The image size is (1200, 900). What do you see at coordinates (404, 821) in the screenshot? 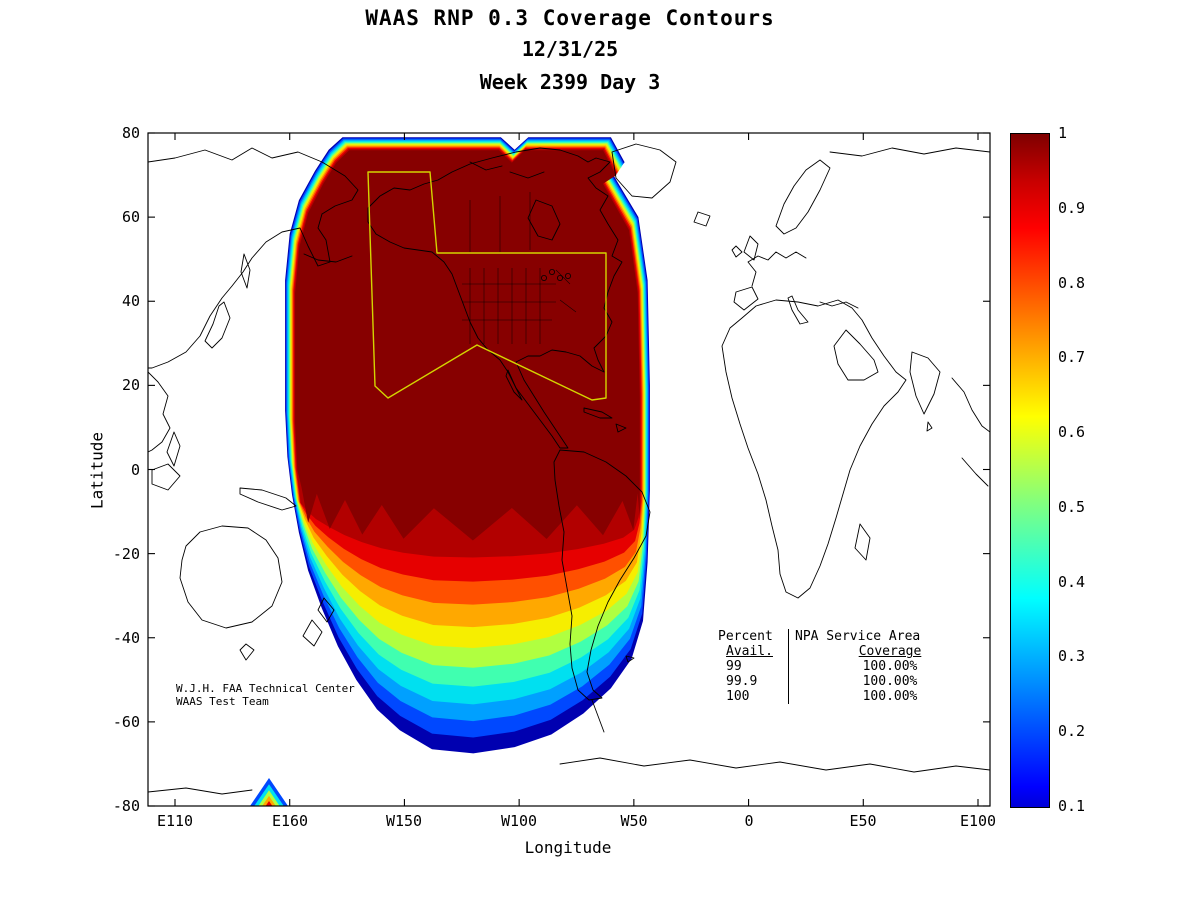
I see `x-tick-label: W150` at bounding box center [404, 821].